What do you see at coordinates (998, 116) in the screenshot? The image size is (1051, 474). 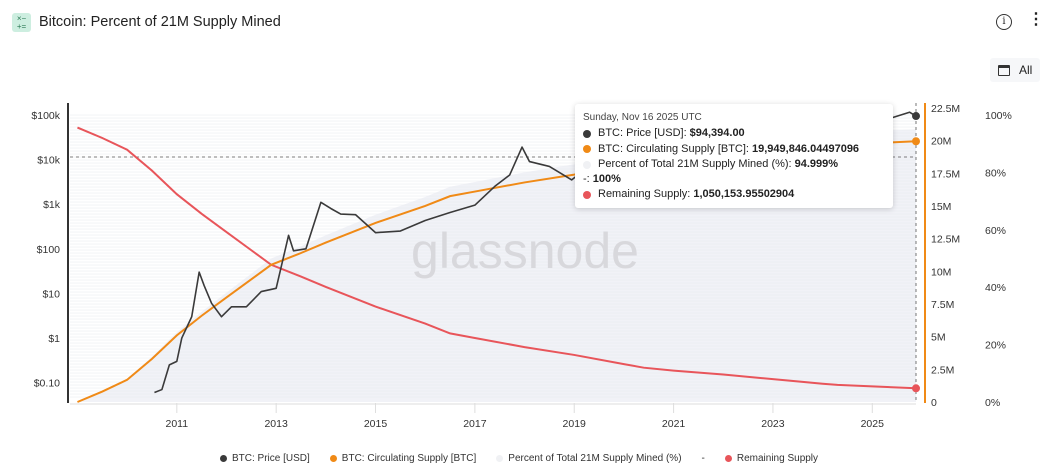 I see `y-percent-tick-label: 100%` at bounding box center [998, 116].